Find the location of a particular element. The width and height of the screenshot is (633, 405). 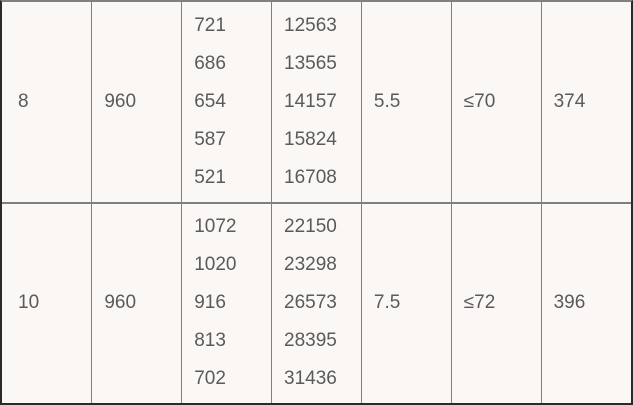

cell-value: 916 is located at coordinates (210, 303).